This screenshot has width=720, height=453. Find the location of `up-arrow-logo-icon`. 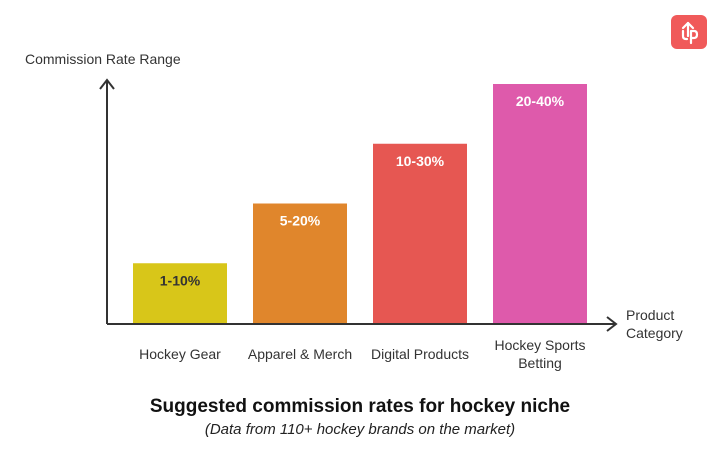

up-arrow-logo-icon is located at coordinates (690, 33).